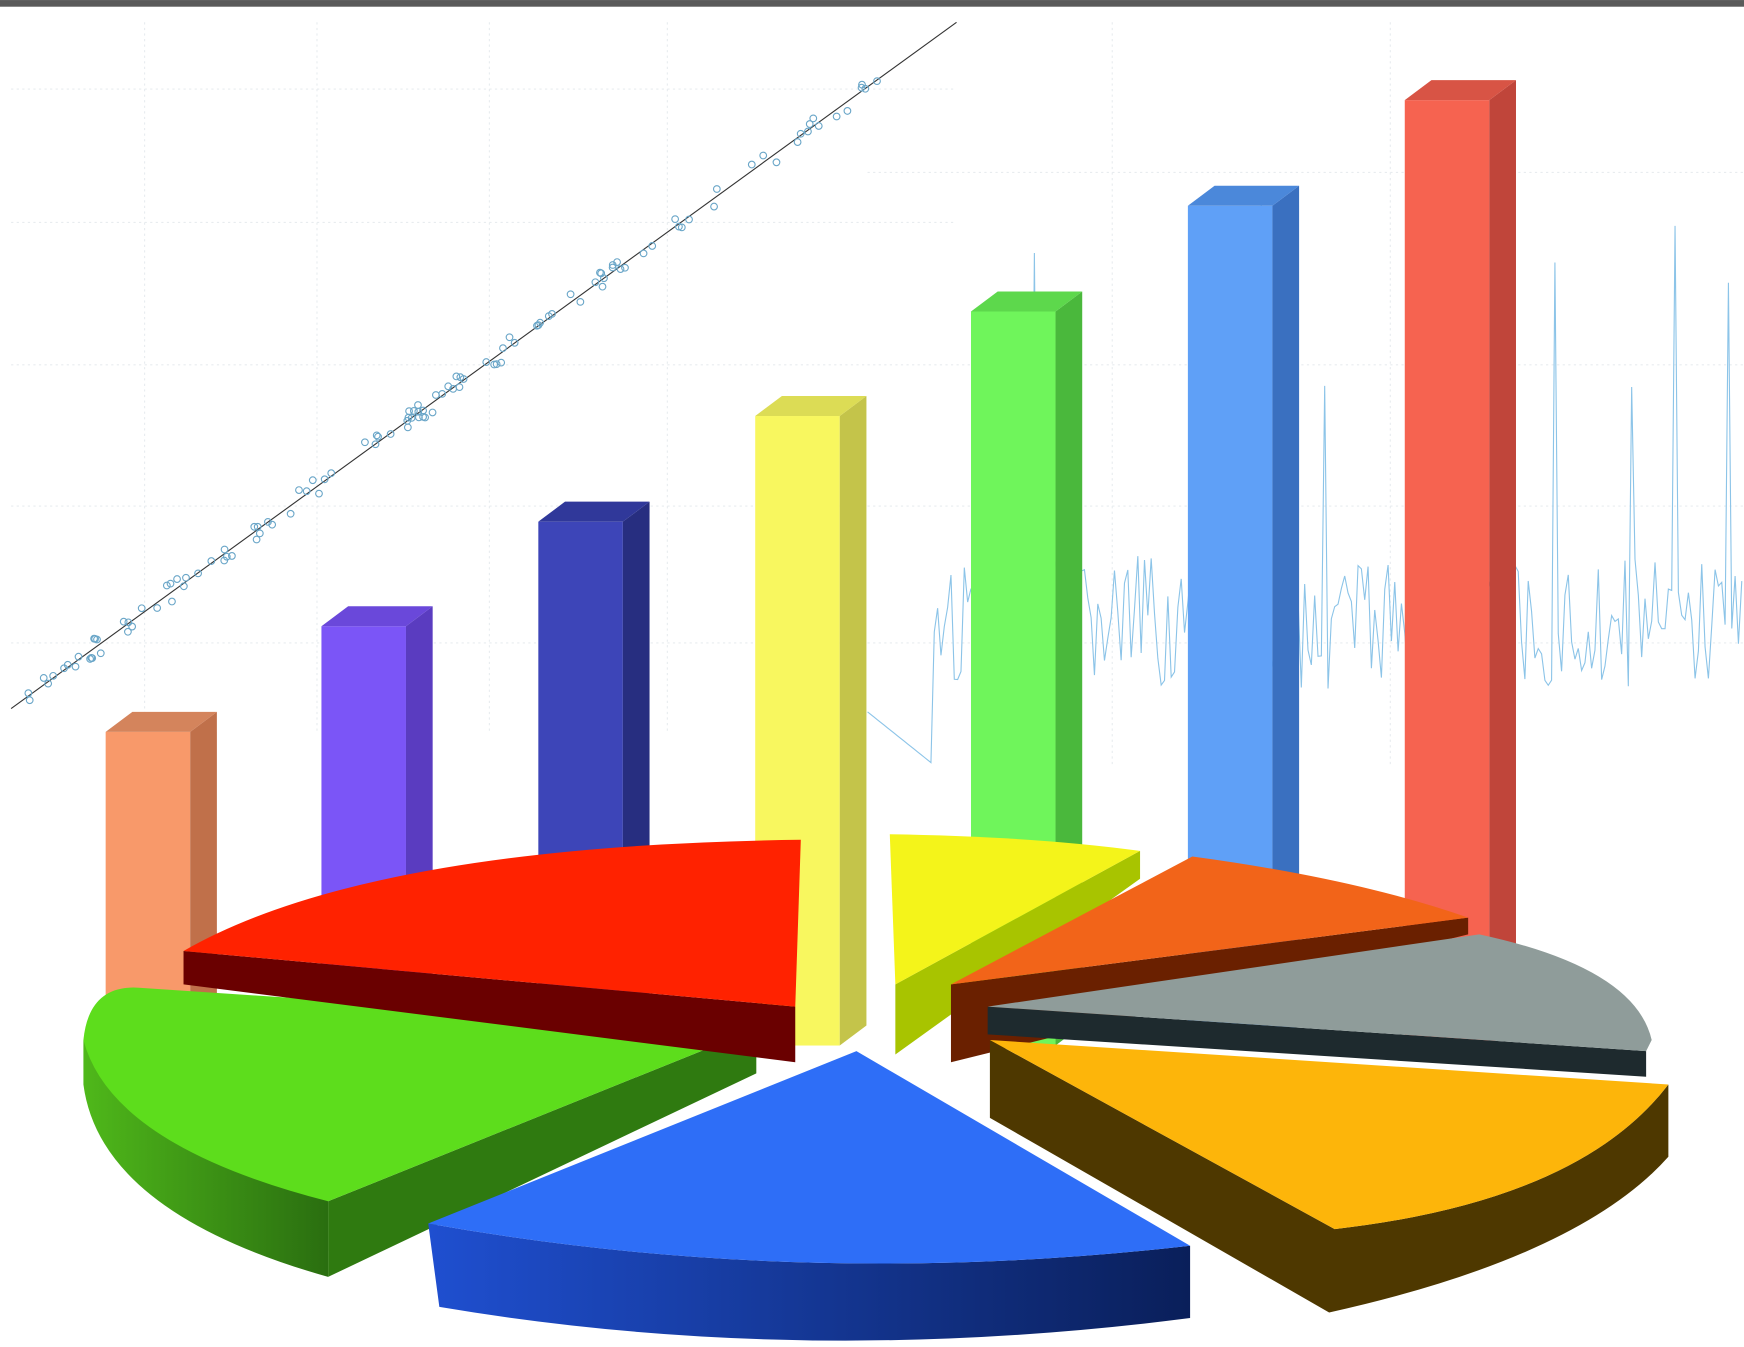 The width and height of the screenshot is (1744, 1347). What do you see at coordinates (1447, 573) in the screenshot?
I see `bar-front` at bounding box center [1447, 573].